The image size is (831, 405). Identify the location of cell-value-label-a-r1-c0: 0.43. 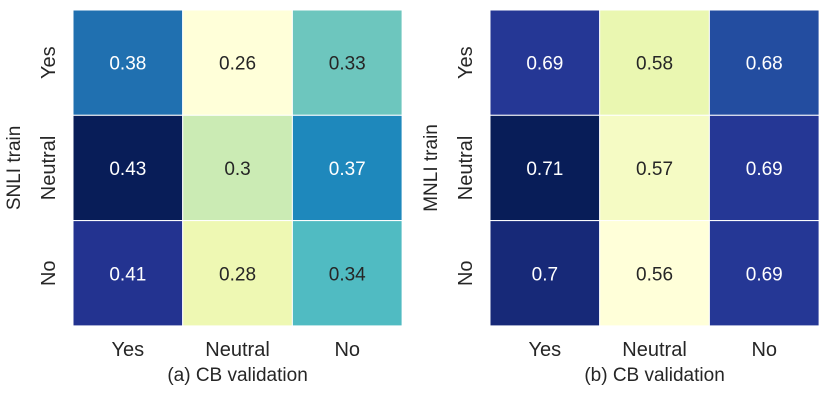
(127, 169).